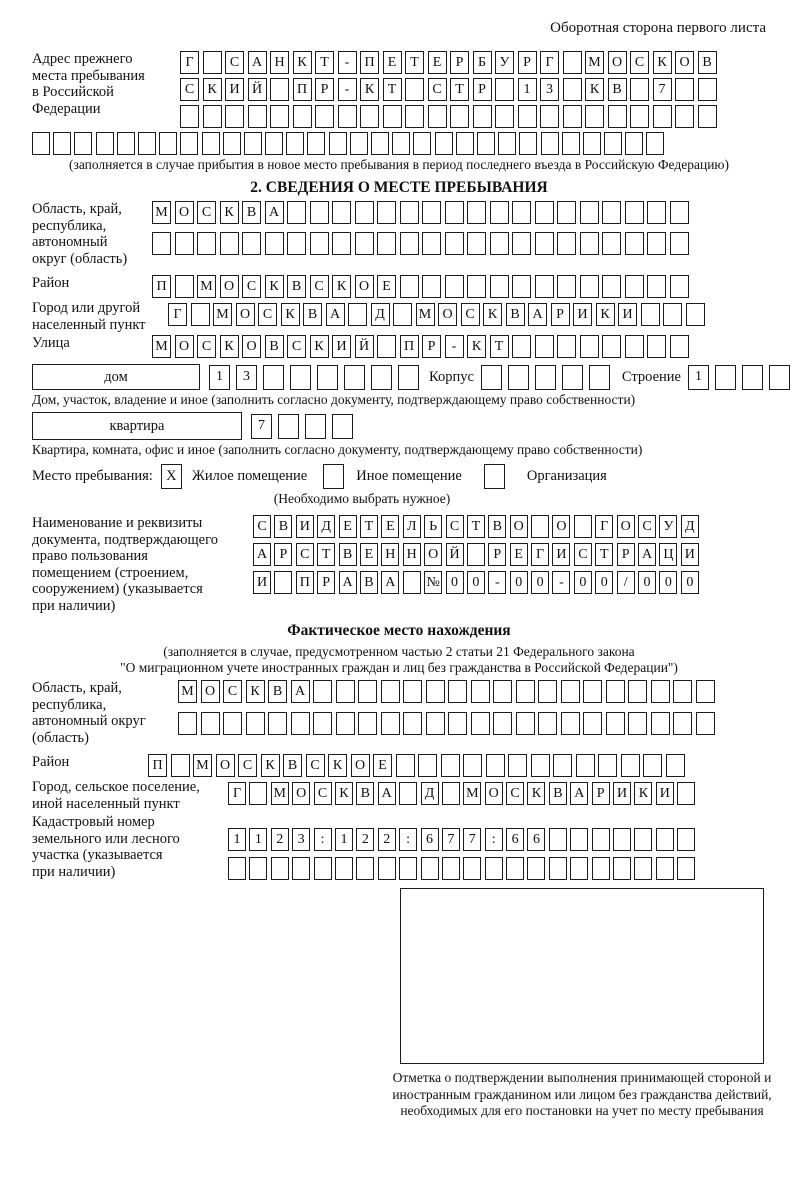 Image resolution: width=800 pixels, height=1180 pixels. I want to click on char-box: Ь, so click(433, 527).